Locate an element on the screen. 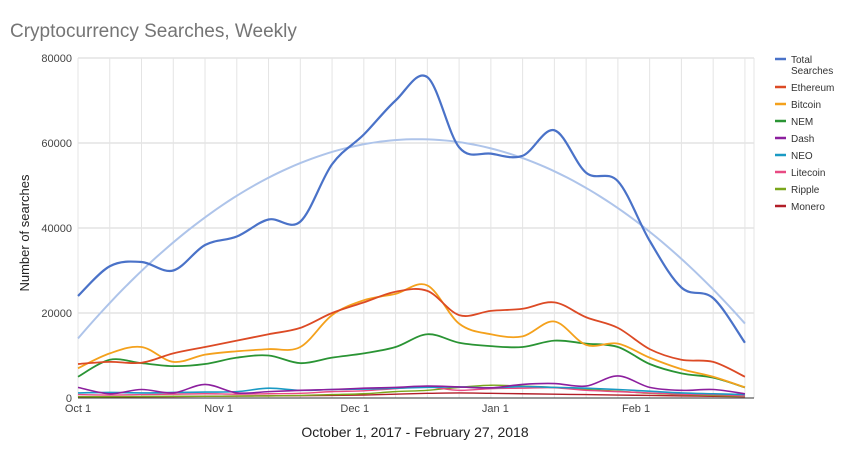  x-tick-label: Nov 1 is located at coordinates (218, 409).